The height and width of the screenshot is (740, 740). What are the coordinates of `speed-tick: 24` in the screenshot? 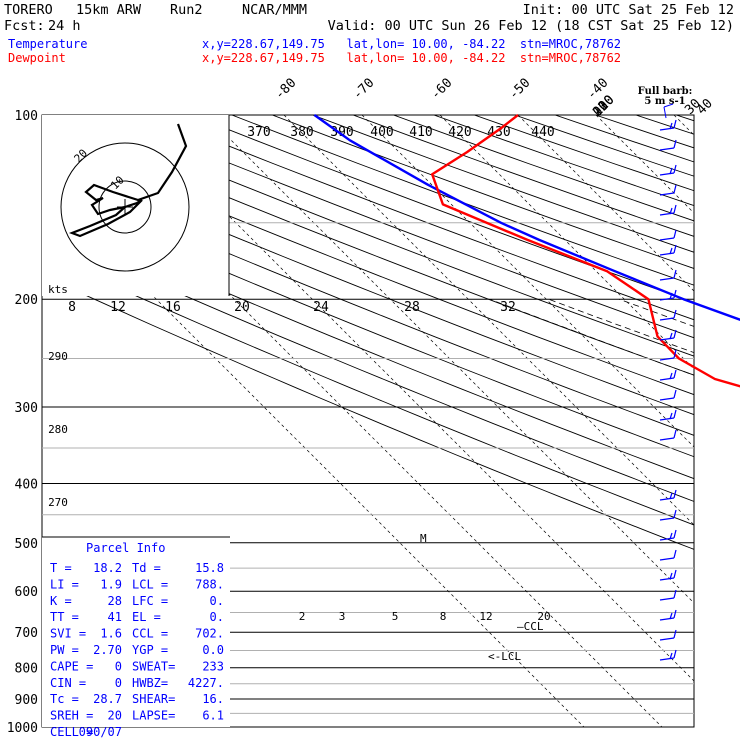 It's located at (321, 307).